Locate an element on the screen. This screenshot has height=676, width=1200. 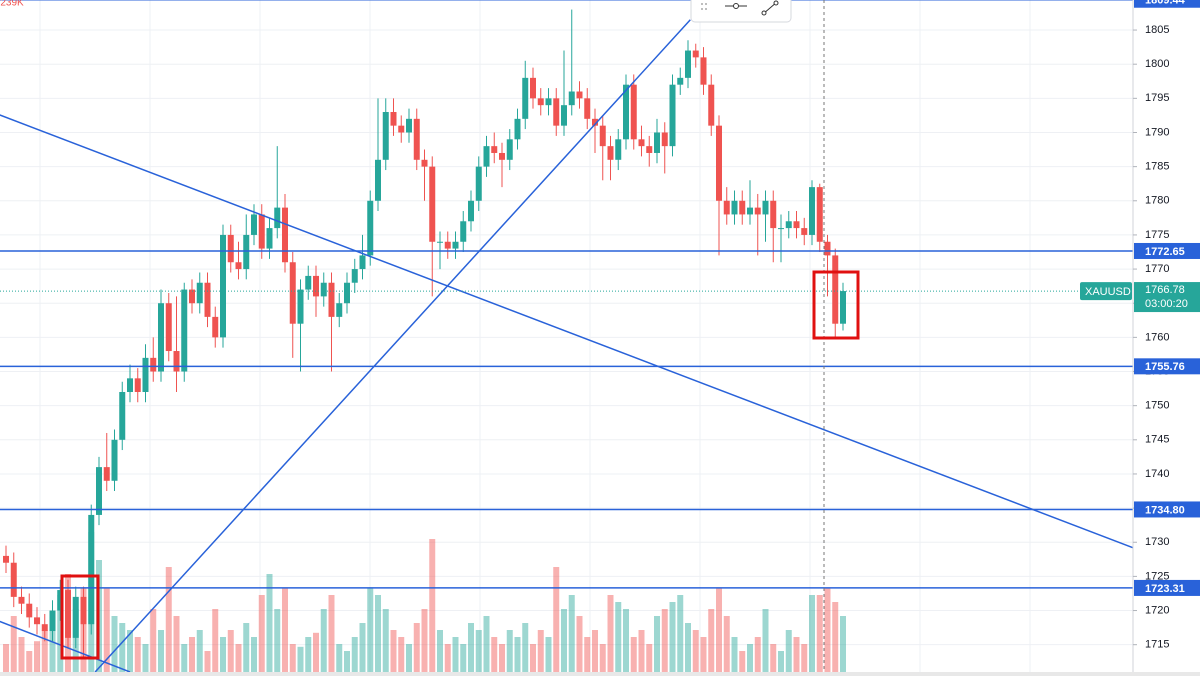
toolbar is located at coordinates (741, 11).